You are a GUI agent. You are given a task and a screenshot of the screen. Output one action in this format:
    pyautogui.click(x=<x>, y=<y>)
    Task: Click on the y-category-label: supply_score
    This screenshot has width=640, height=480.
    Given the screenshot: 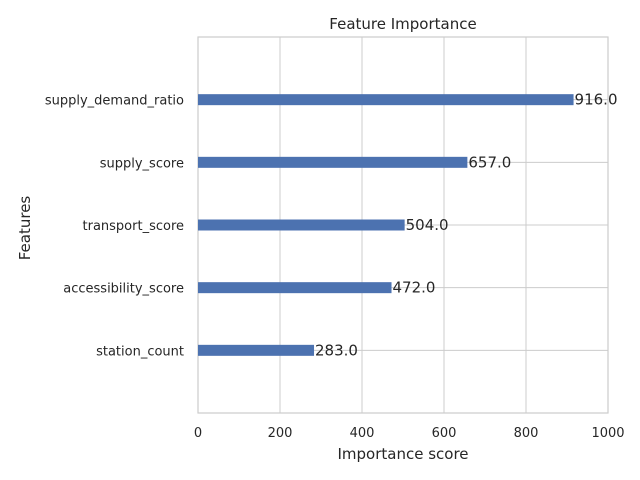 What is the action you would take?
    pyautogui.click(x=142, y=163)
    